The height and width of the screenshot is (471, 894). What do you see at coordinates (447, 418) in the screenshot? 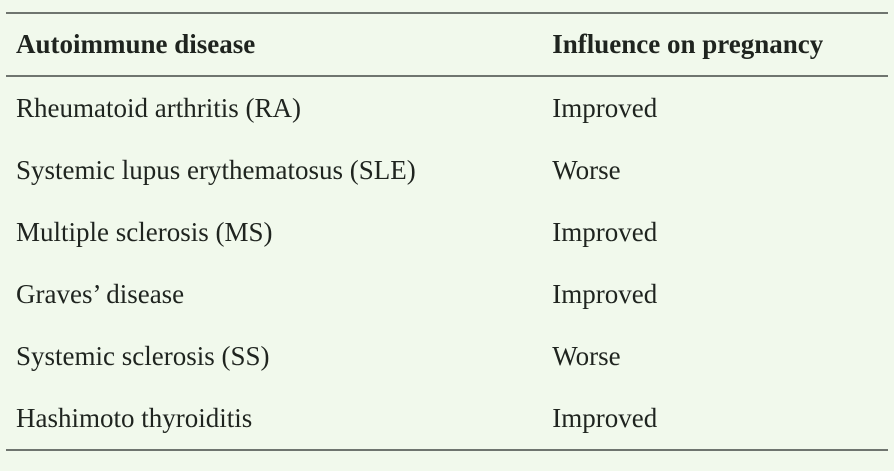
I see `table-row: Hashimoto thyroiditis Improved` at bounding box center [447, 418].